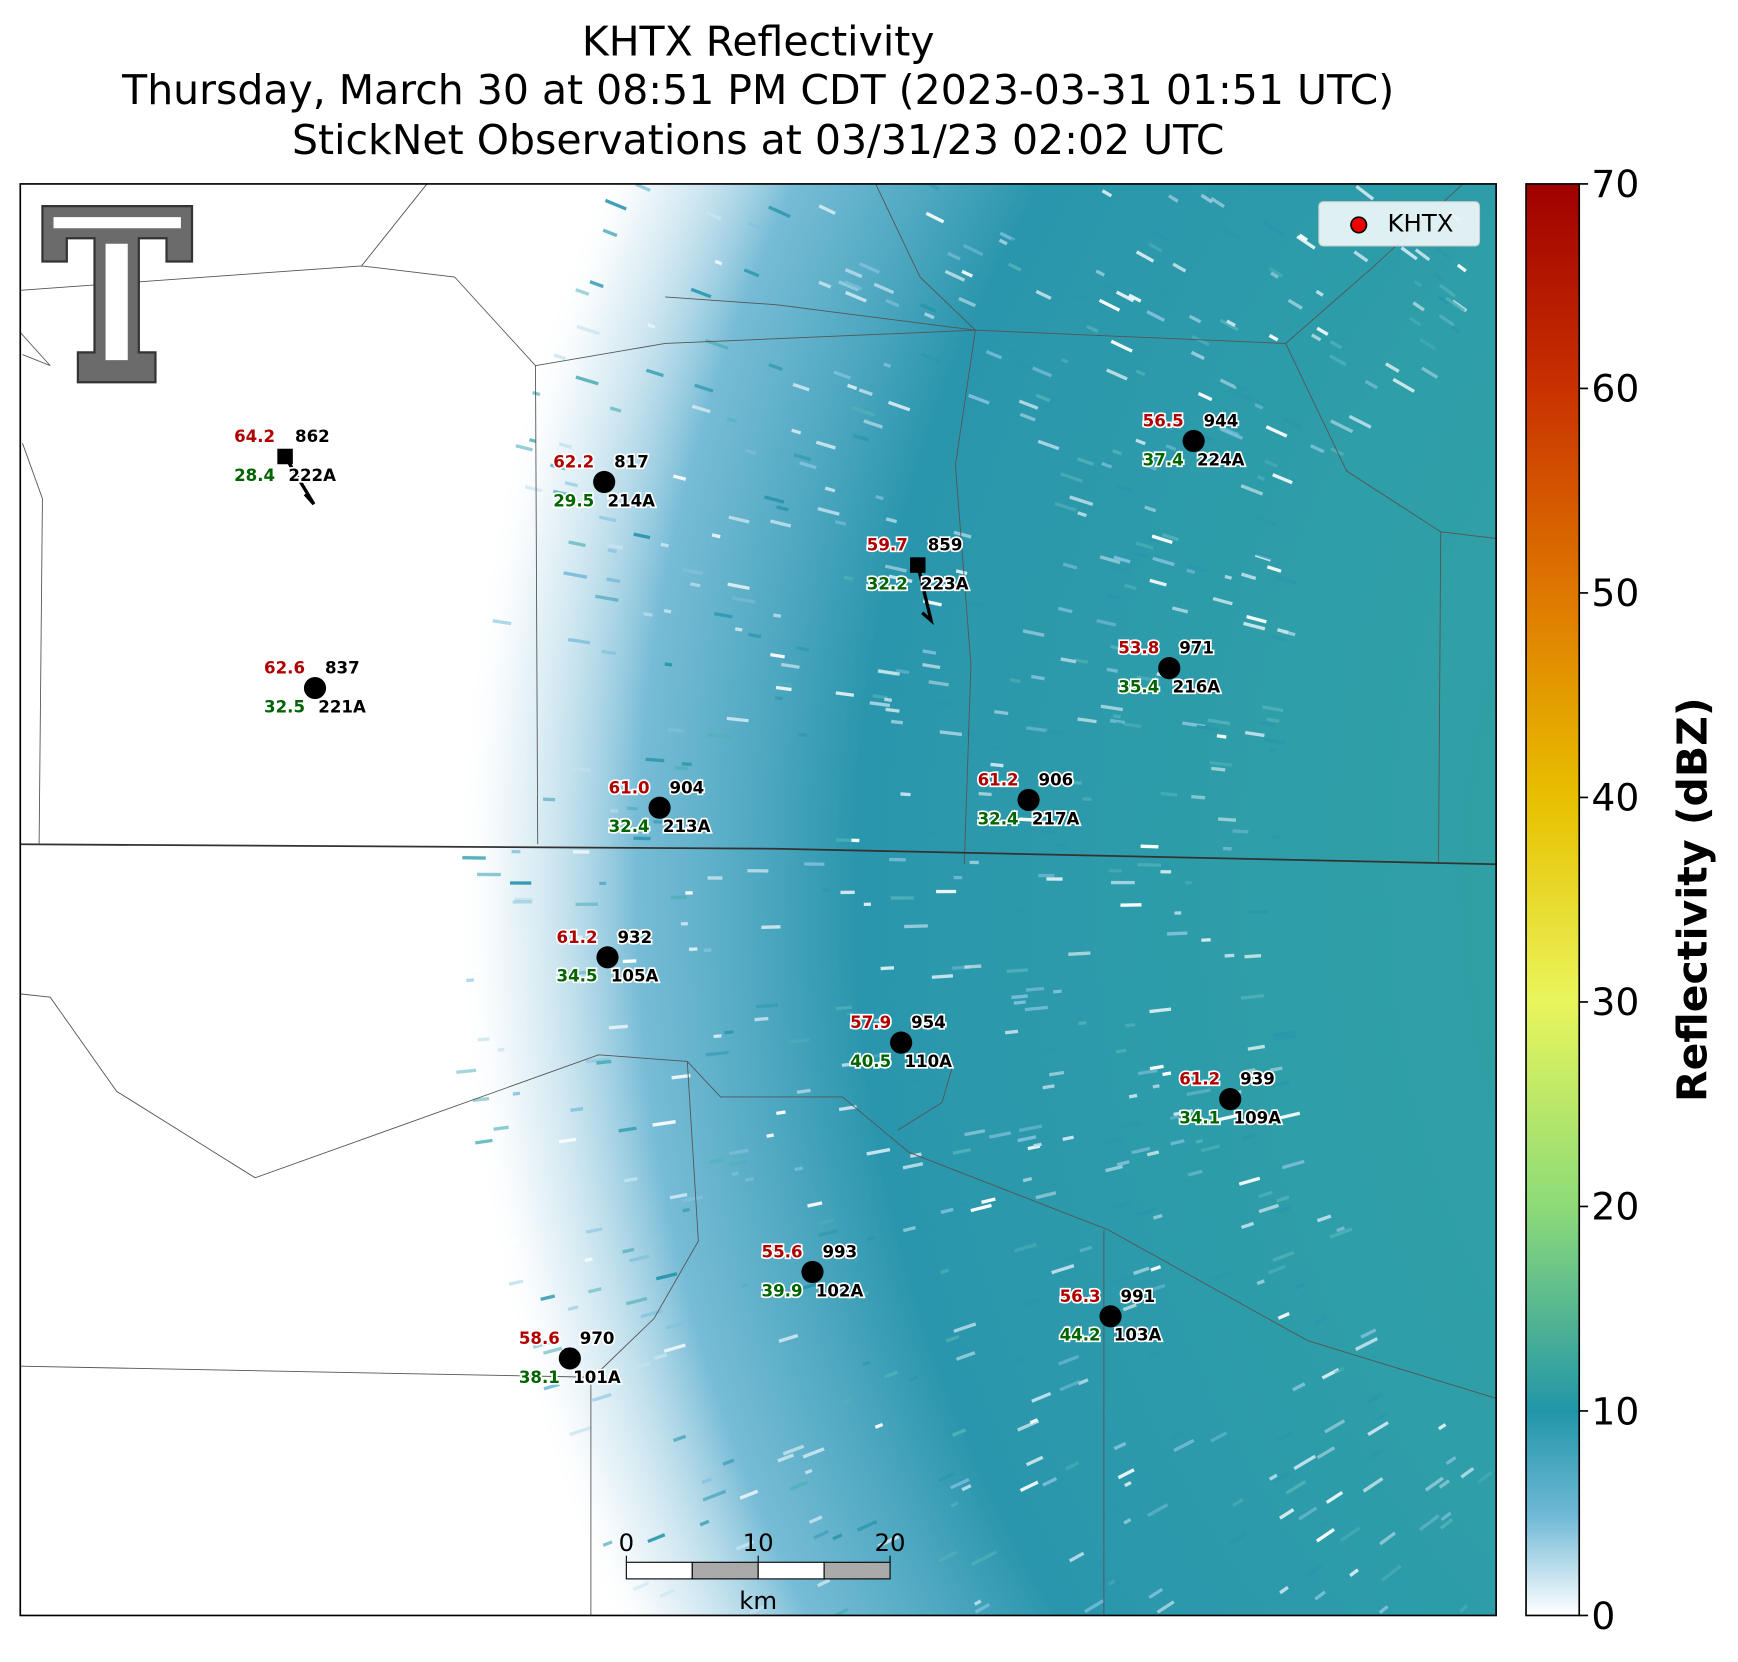 This screenshot has height=1662, width=1738. I want to click on dewpoint: 37.4, so click(1163, 459).